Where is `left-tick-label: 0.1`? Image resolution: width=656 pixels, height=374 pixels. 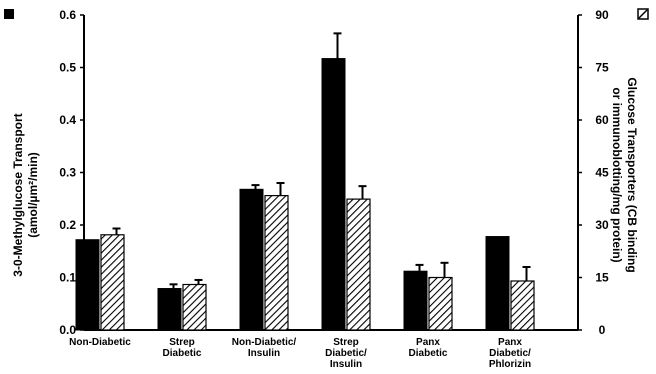
left-tick-label: 0.1 is located at coordinates (67, 278).